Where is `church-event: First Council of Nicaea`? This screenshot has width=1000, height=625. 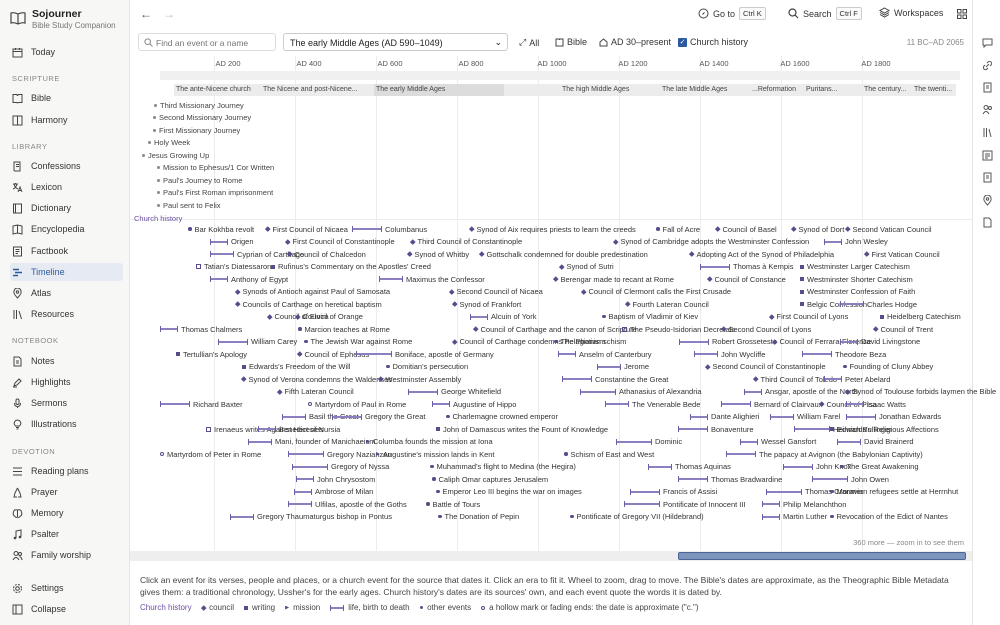 church-event: First Council of Nicaea is located at coordinates (306, 229).